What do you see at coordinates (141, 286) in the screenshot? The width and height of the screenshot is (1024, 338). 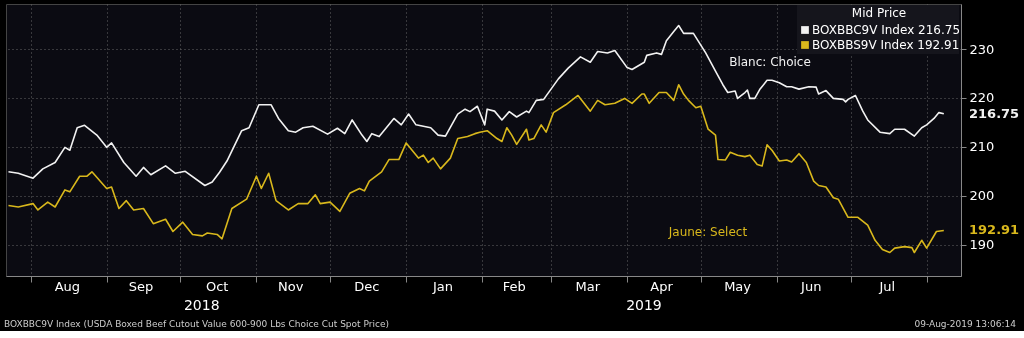 I see `x-tick-label: Sep` at bounding box center [141, 286].